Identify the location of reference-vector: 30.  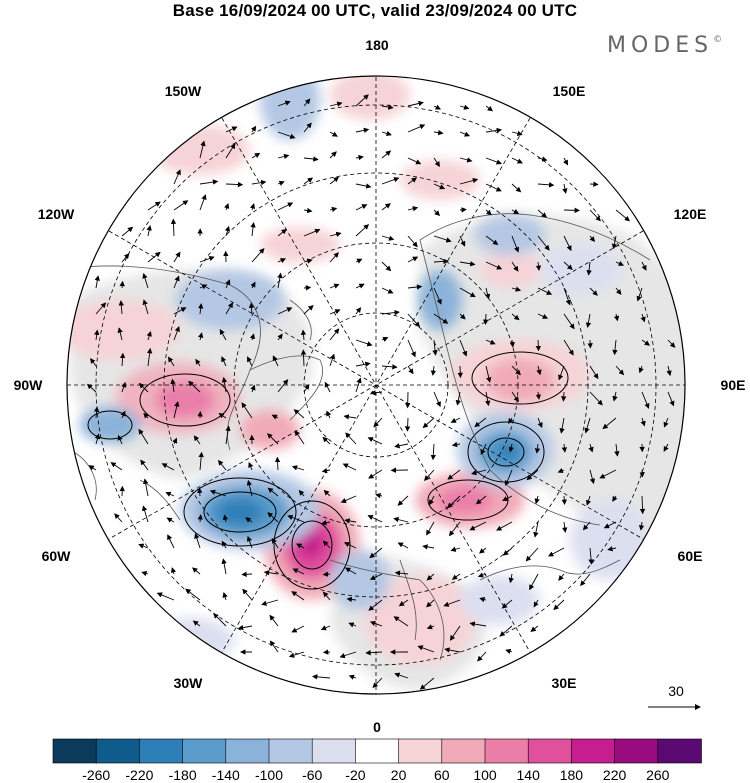
(674, 696).